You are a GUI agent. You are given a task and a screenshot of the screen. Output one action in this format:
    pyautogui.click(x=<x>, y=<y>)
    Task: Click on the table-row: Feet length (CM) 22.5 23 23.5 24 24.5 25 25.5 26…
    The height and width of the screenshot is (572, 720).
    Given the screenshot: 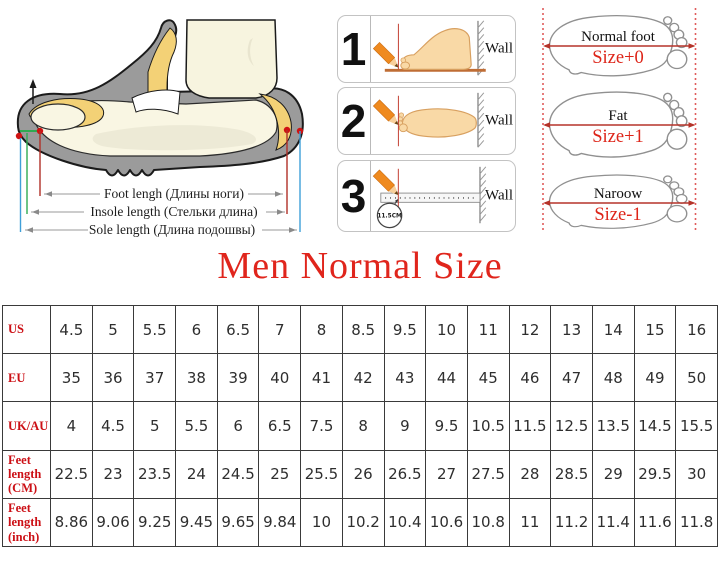 What is the action you would take?
    pyautogui.click(x=360, y=474)
    